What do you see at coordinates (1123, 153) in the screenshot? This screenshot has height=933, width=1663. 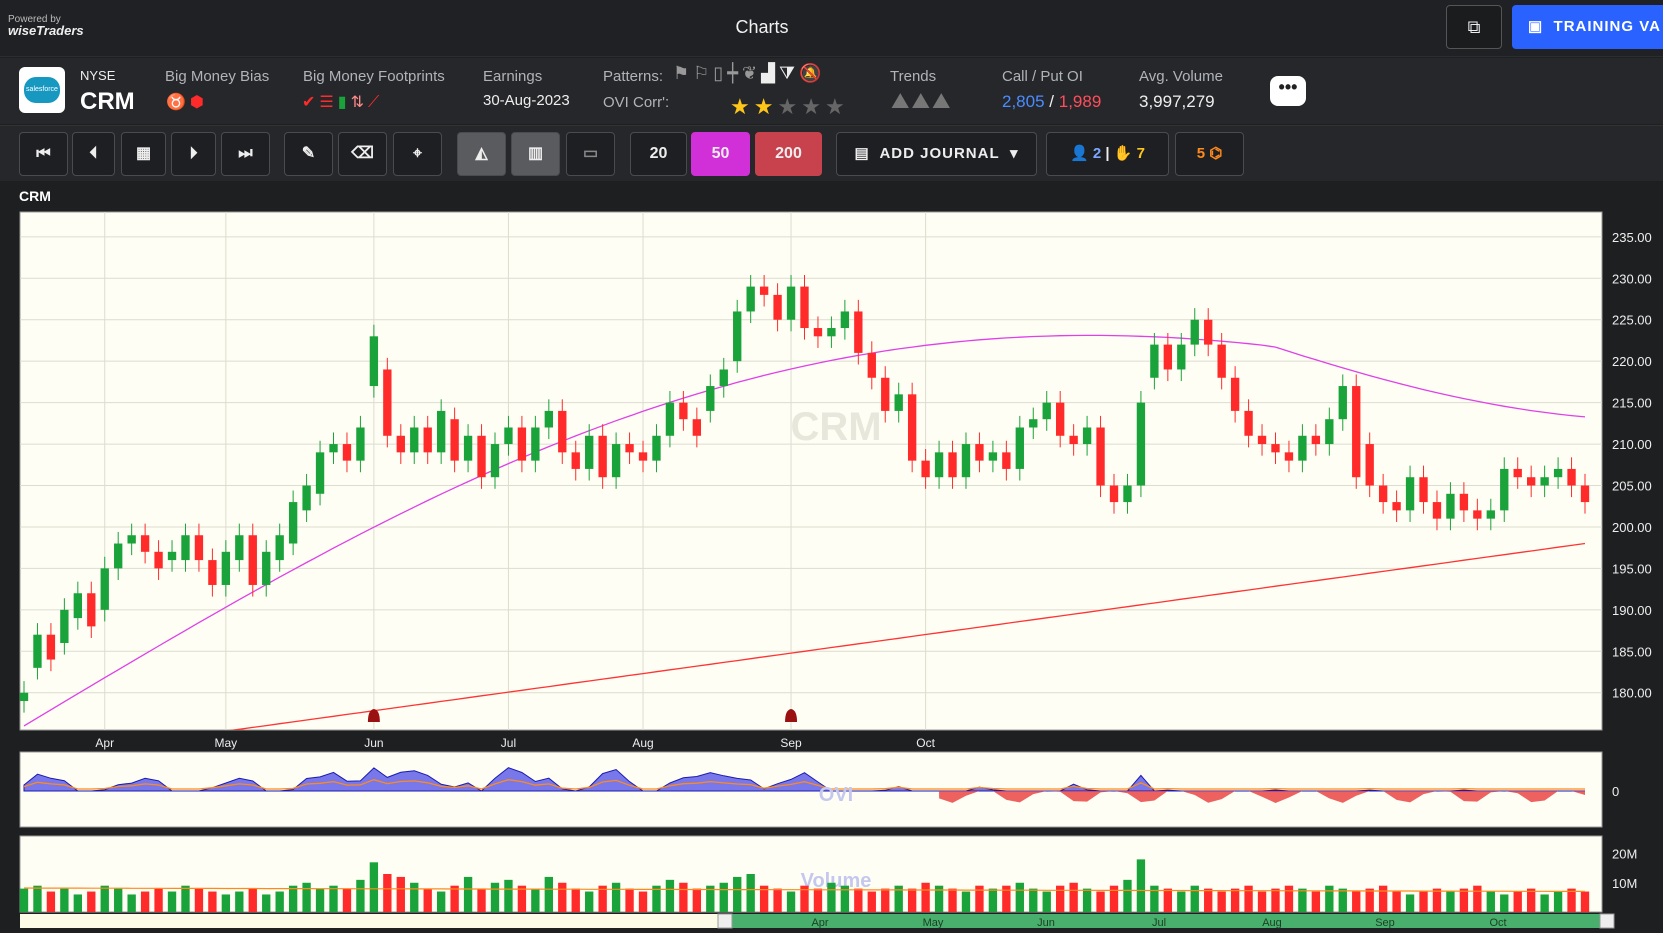 I see `handshake-icon: ✋` at bounding box center [1123, 153].